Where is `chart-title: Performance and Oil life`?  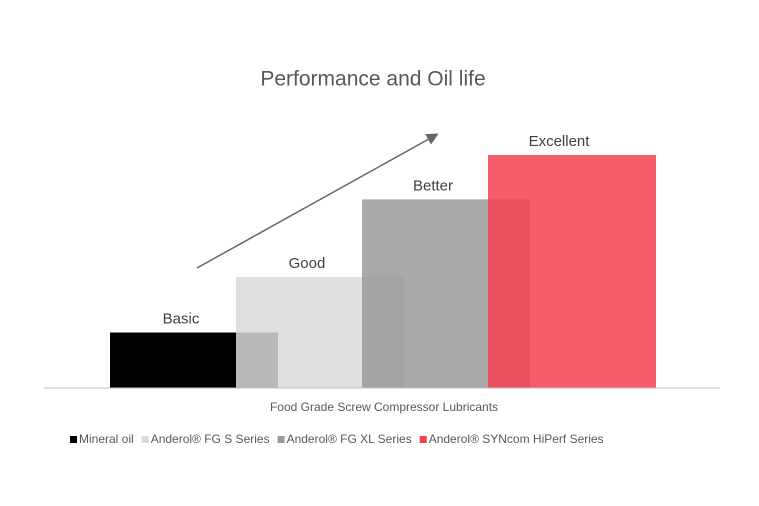
chart-title: Performance and Oil life is located at coordinates (372, 79).